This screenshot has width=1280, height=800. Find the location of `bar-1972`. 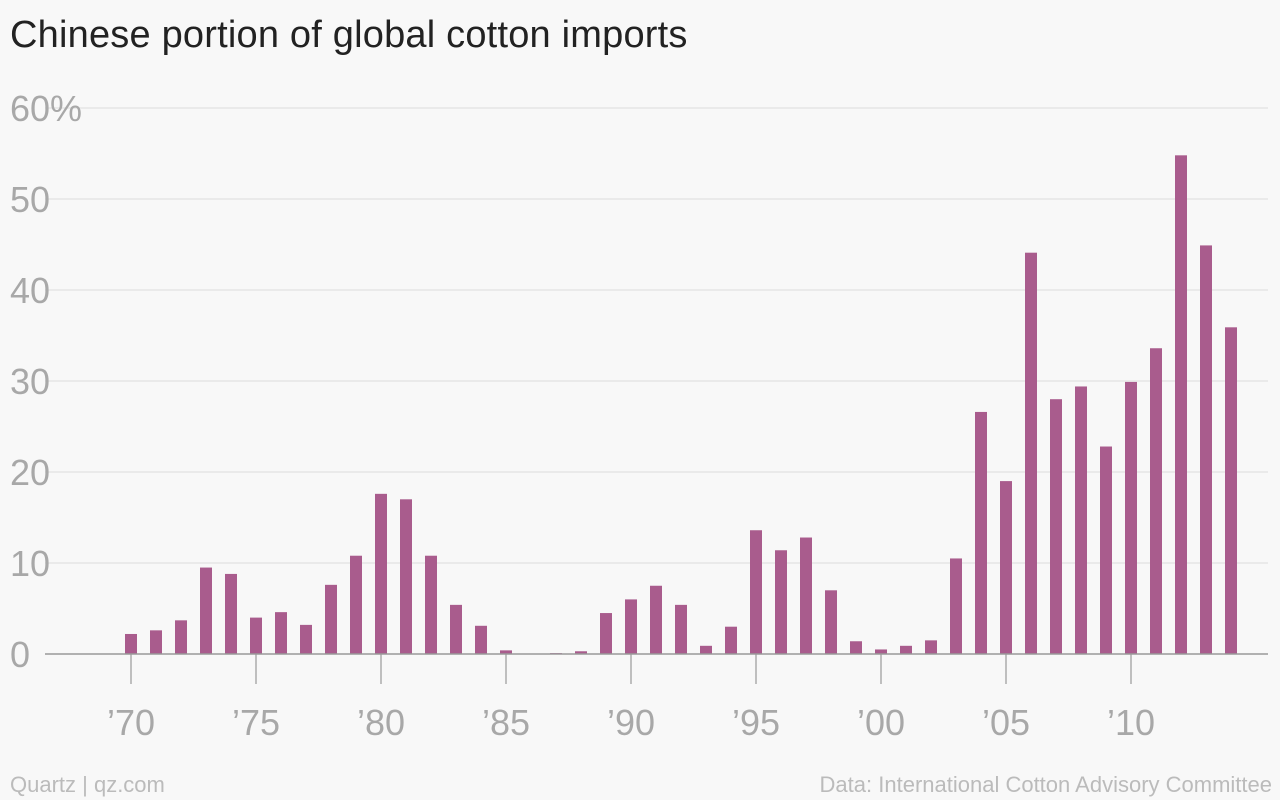

bar-1972 is located at coordinates (181, 637).